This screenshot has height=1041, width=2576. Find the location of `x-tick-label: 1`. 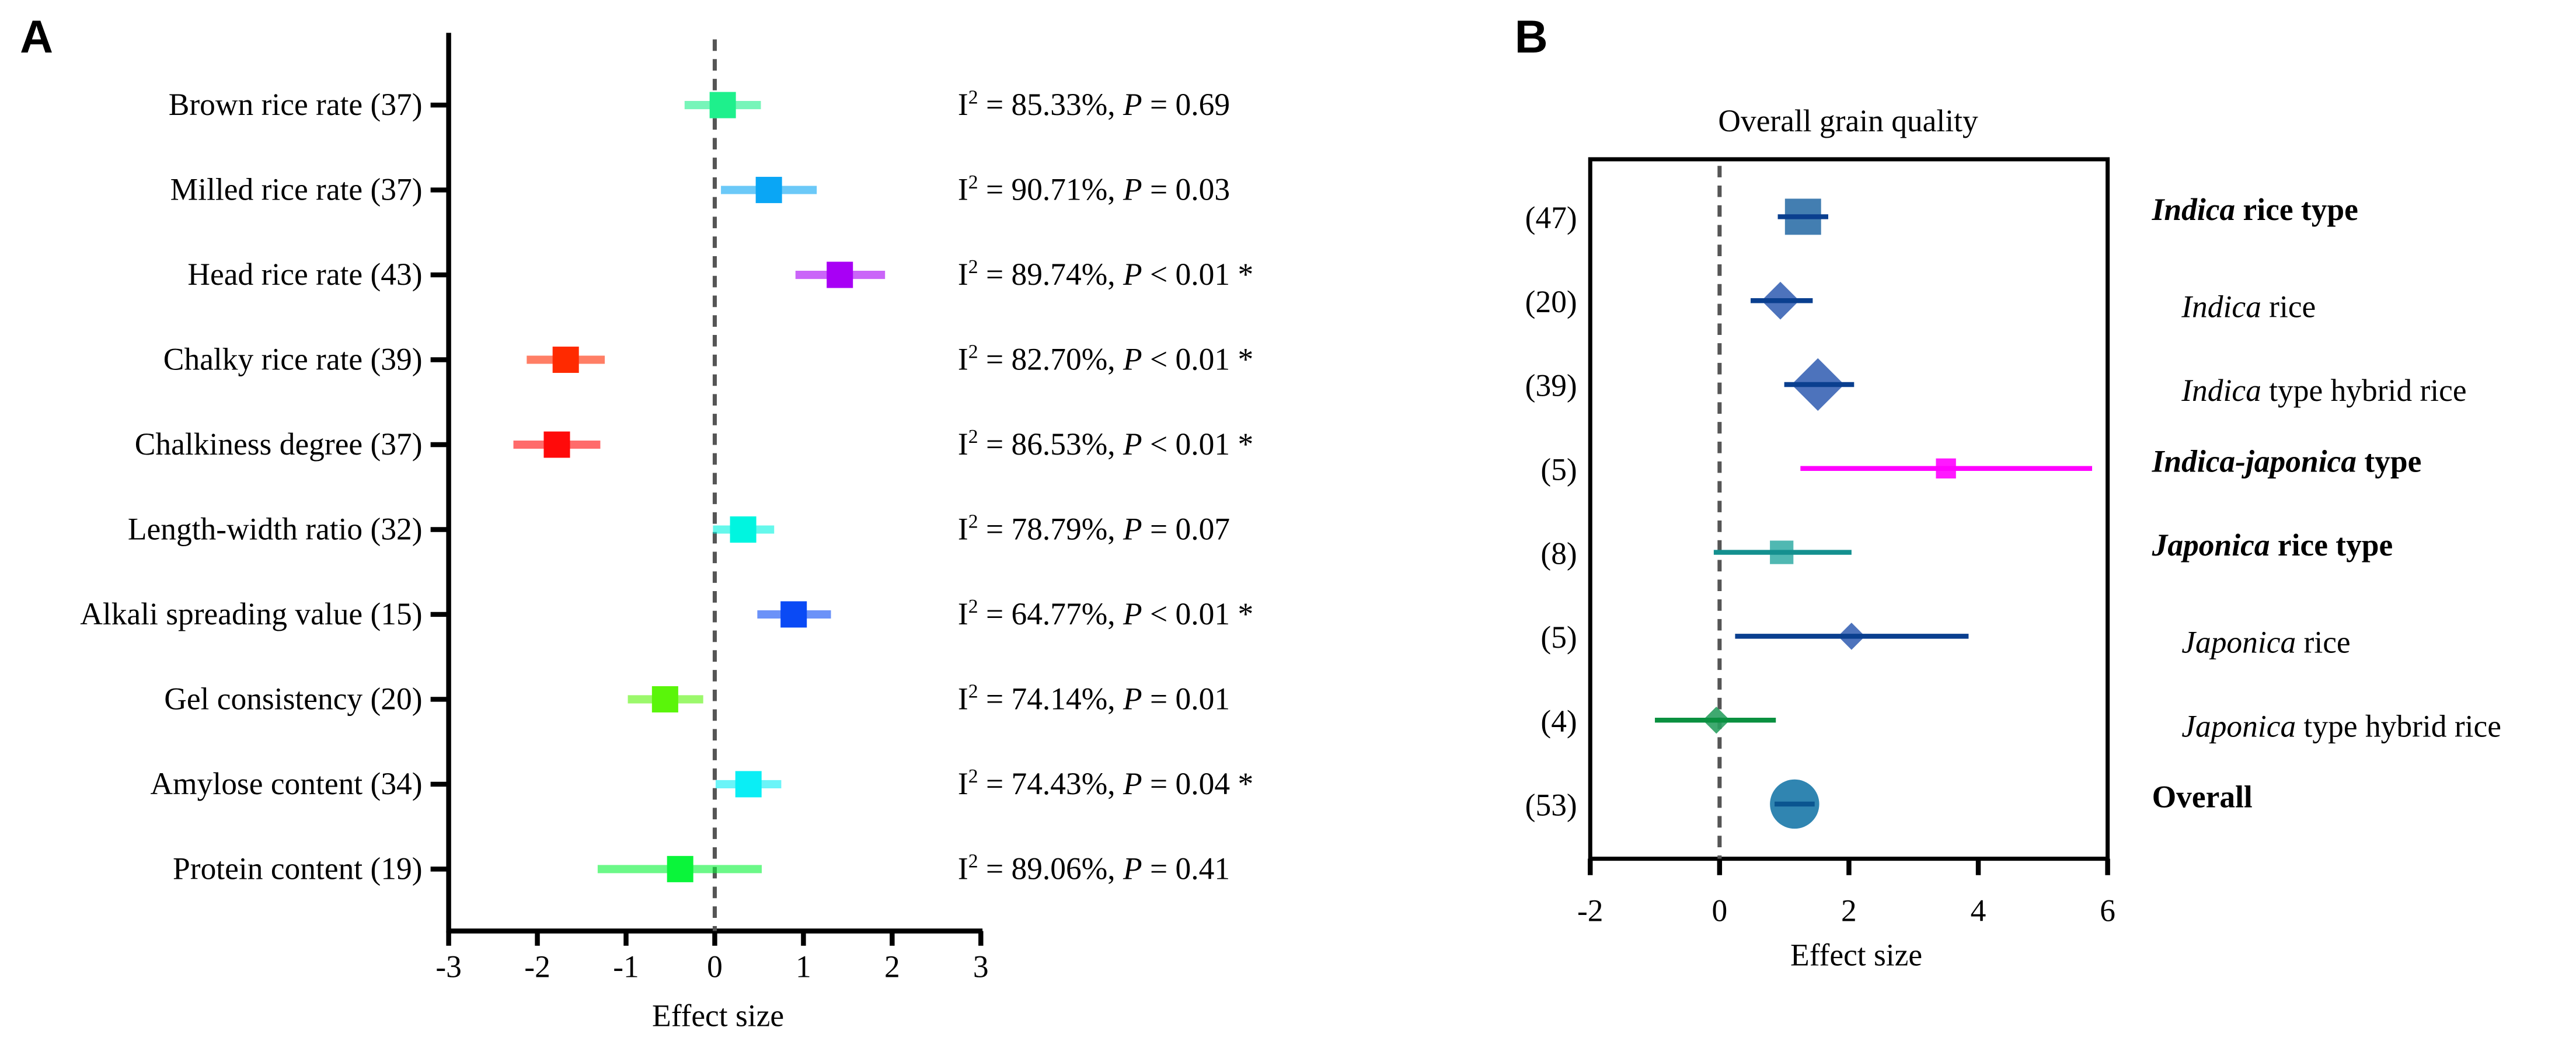

x-tick-label: 1 is located at coordinates (803, 967).